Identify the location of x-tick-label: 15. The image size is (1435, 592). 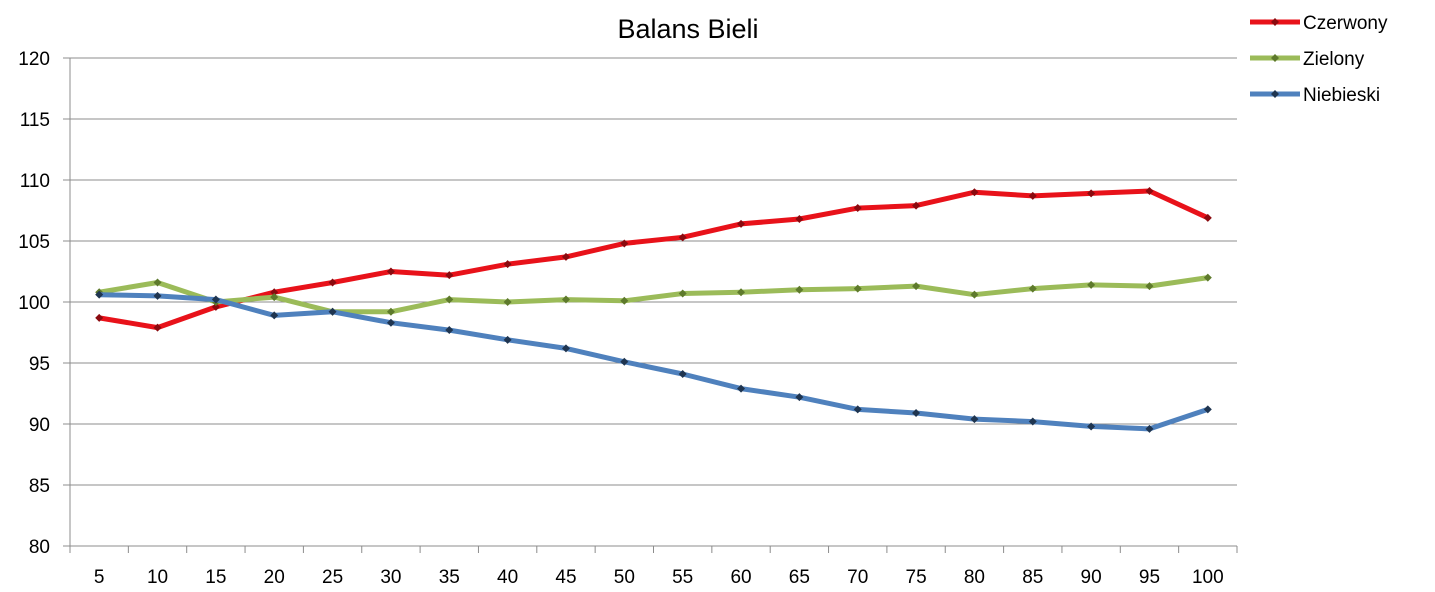
(215, 577).